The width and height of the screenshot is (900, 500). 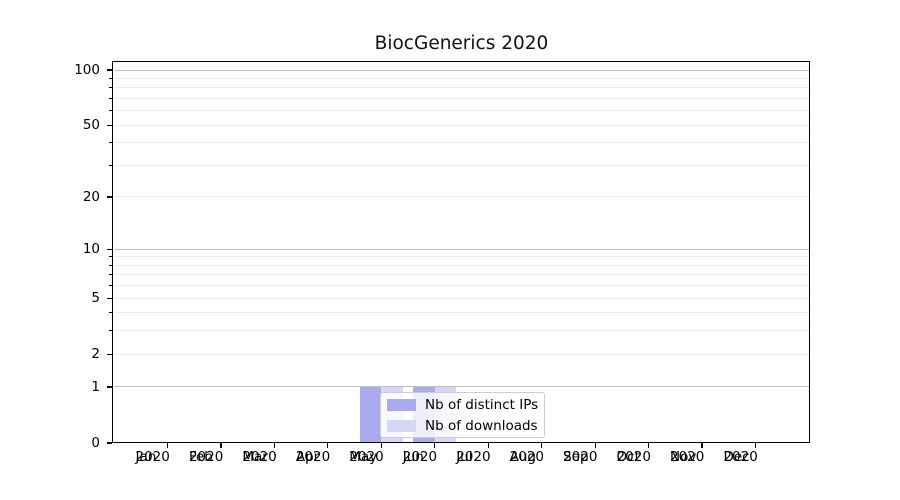 I want to click on y-tick-label: 0, so click(x=95, y=443).